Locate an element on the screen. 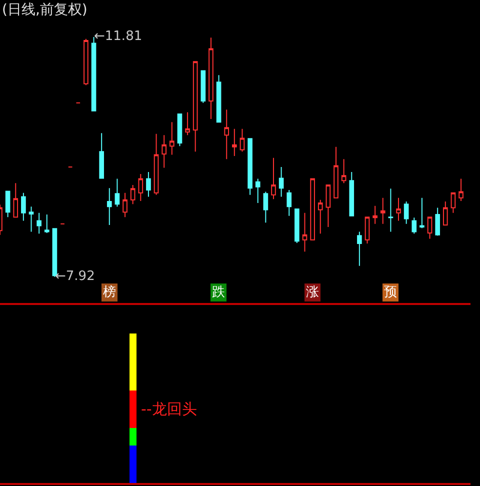  text: 榜 is located at coordinates (109, 292).